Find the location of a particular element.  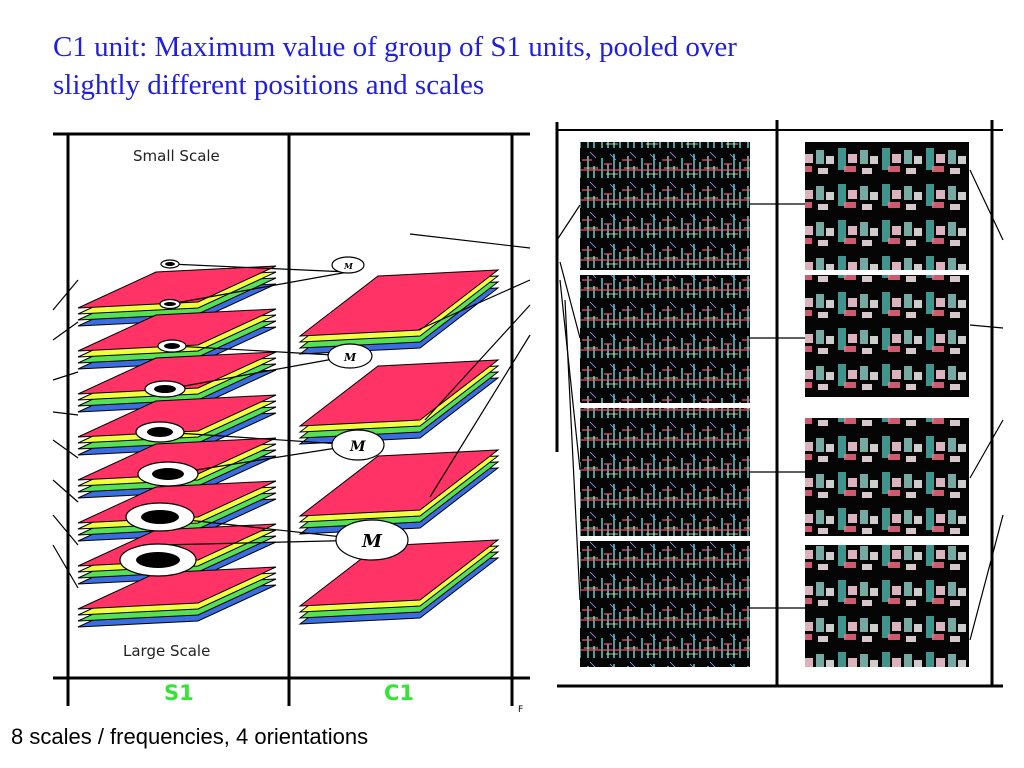

c1-unit-1-letter: M is located at coordinates (348, 266).